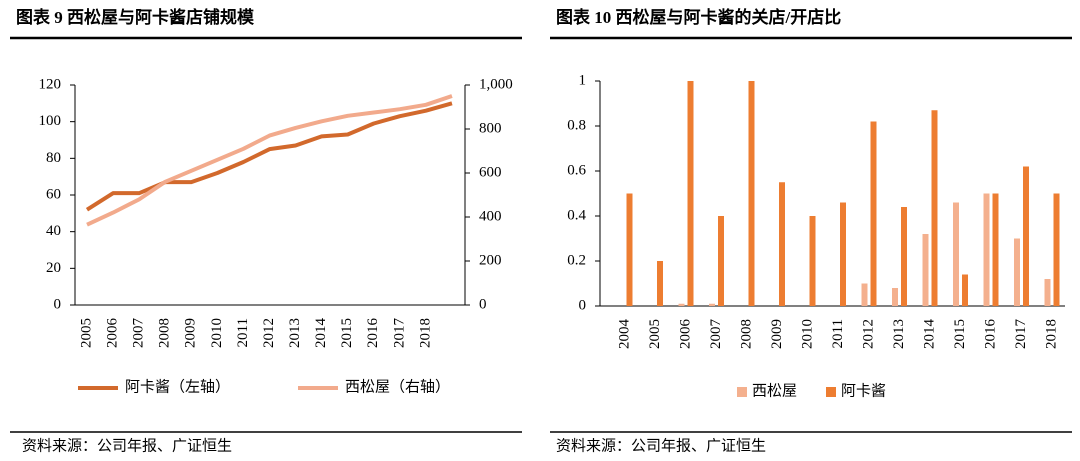 The height and width of the screenshot is (461, 1080). Describe the element at coordinates (496, 84) in the screenshot. I see `y-tick-label: 1,000` at that location.